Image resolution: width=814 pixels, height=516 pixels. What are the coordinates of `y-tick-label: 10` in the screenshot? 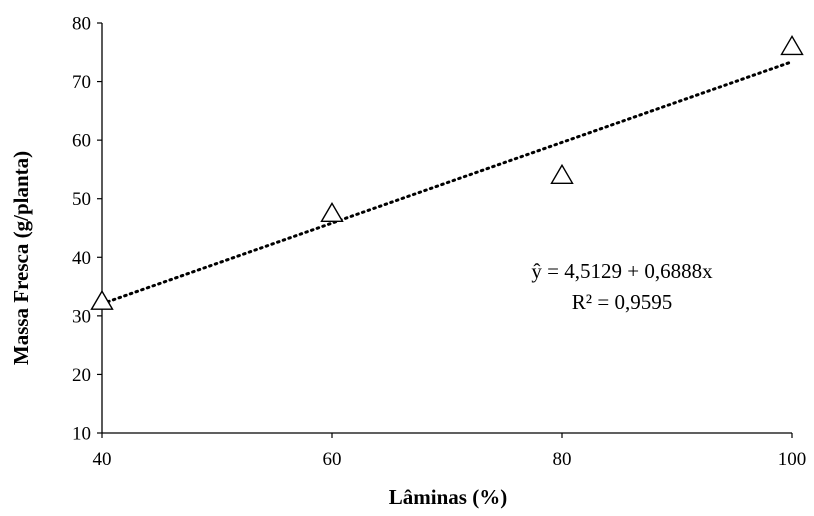 It's located at (81, 434).